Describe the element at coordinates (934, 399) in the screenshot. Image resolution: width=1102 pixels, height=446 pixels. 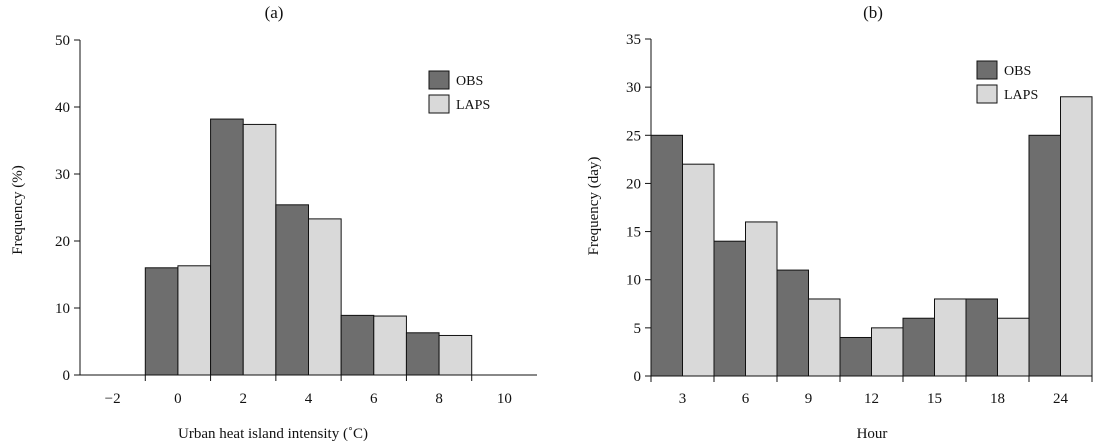
I see `x-tick-label: 15` at that location.